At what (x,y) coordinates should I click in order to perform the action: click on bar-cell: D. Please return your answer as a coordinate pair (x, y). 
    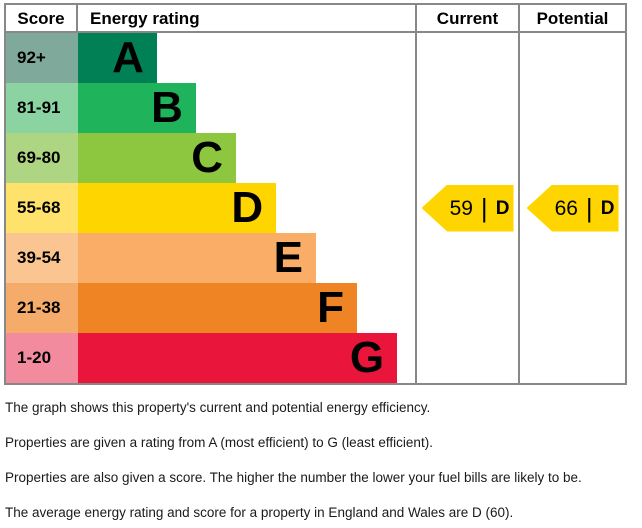
    Looking at the image, I should click on (247, 208).